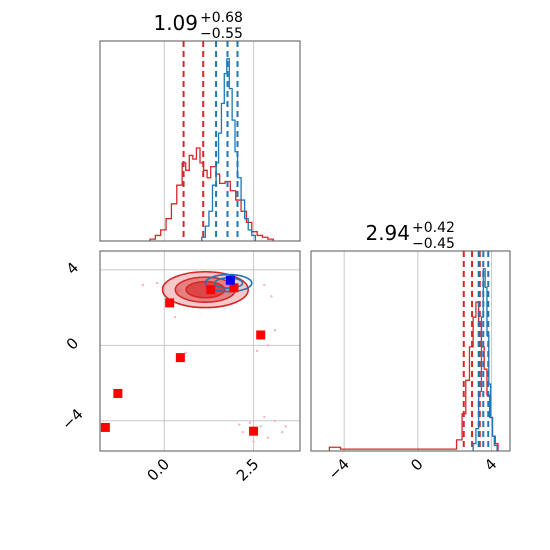  What do you see at coordinates (221, 34) in the screenshot?
I see `title-minus-1: −0.55` at bounding box center [221, 34].